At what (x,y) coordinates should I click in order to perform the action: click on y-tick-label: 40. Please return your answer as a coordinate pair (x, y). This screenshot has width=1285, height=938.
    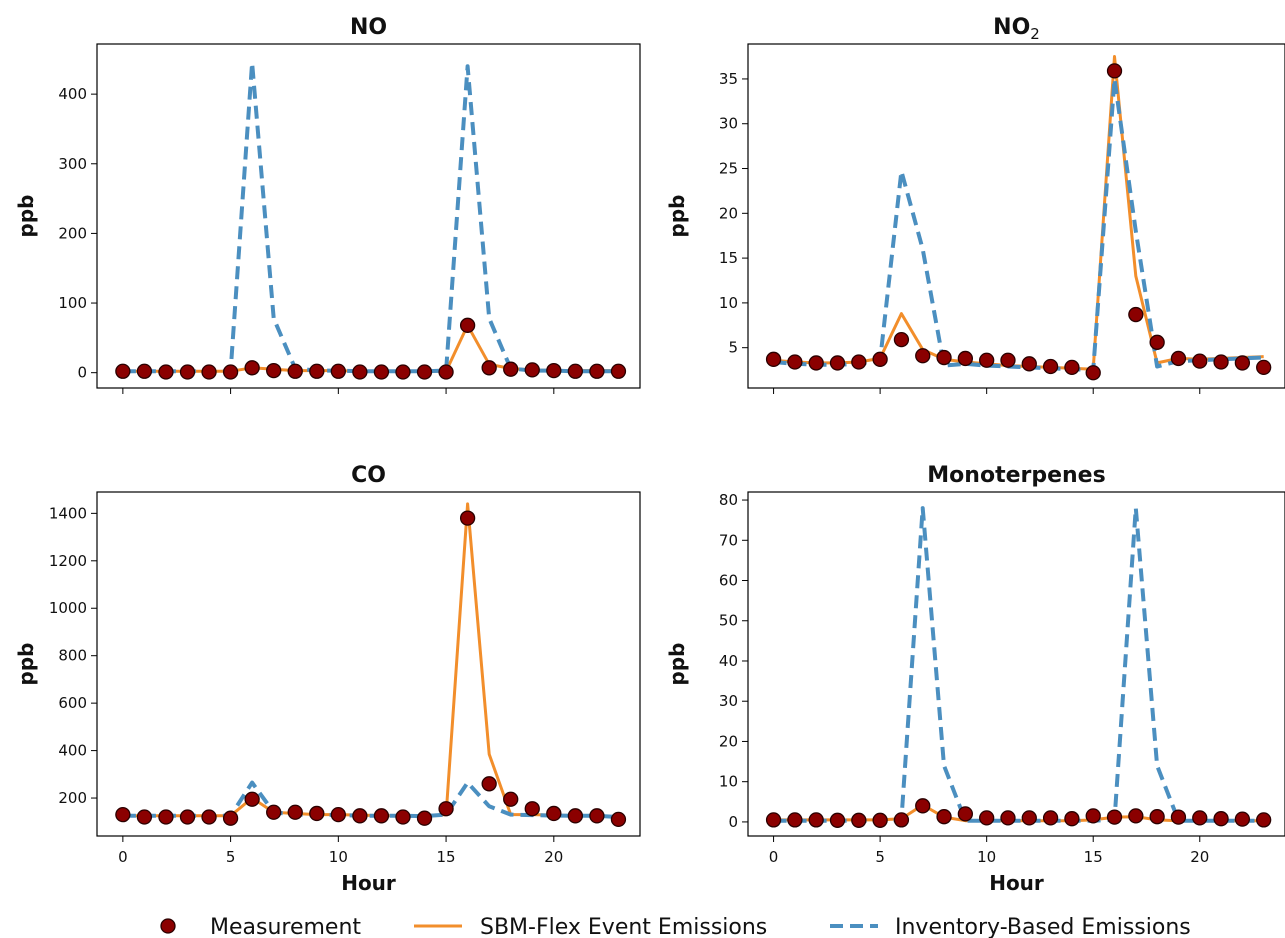
    Looking at the image, I should click on (728, 661).